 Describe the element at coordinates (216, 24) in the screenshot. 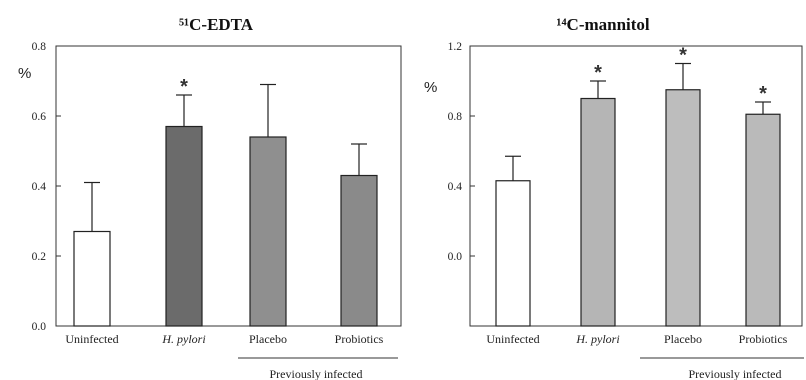

I see `chart-title: ⁵¹C-EDTA` at that location.